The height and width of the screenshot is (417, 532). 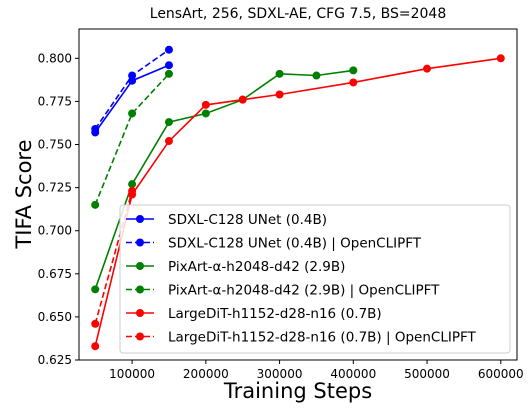 I want to click on y-tick-label: 0.750, so click(x=55, y=145).